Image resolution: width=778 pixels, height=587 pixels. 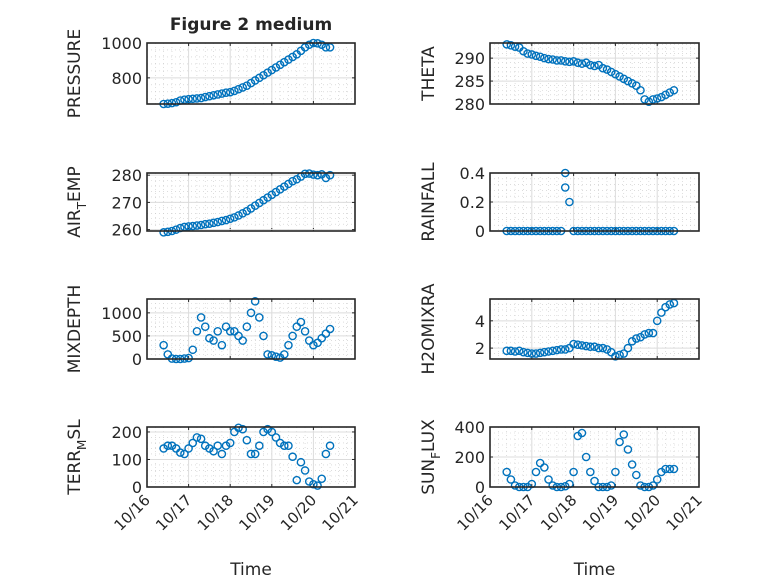 I want to click on subplot-rainfall: 0 0.2 0.4 RAINFALL, so click(x=559, y=202).